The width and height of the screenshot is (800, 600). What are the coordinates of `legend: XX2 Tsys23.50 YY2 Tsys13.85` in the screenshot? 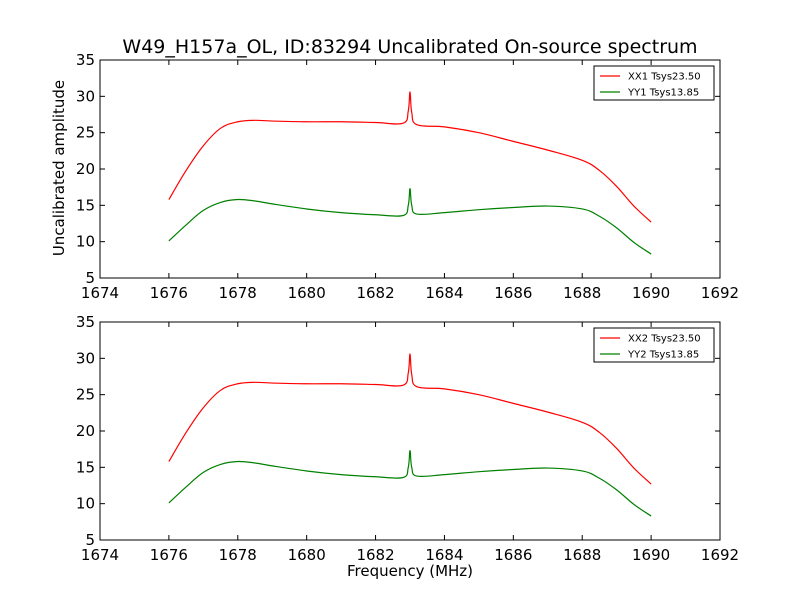 It's located at (654, 345).